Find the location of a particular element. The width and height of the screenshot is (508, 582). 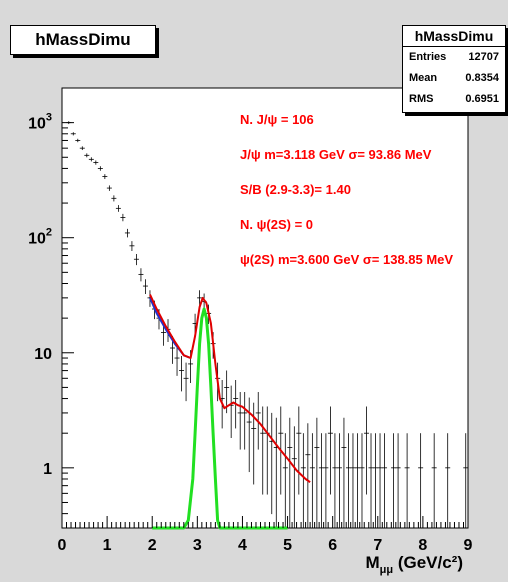

y-tick-label: 10² is located at coordinates (40, 237).